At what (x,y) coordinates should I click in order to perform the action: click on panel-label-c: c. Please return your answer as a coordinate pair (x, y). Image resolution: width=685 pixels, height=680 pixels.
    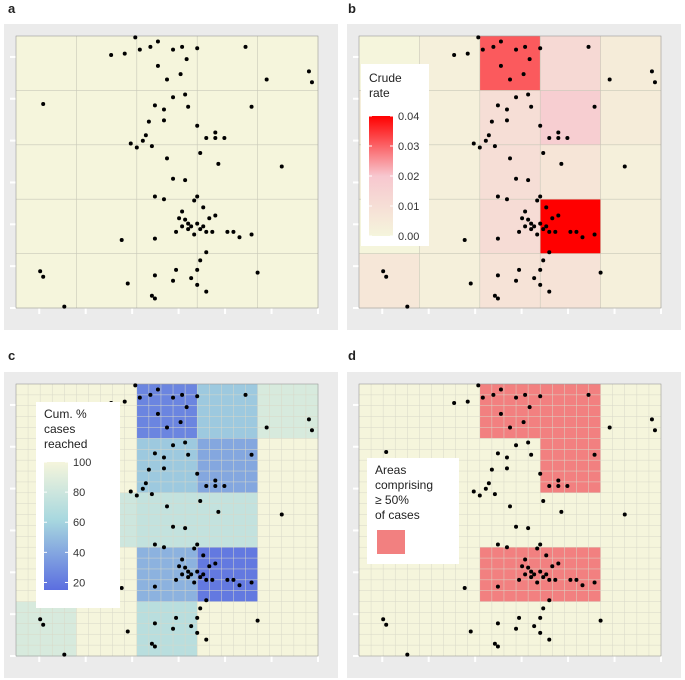
    Looking at the image, I should click on (11, 355).